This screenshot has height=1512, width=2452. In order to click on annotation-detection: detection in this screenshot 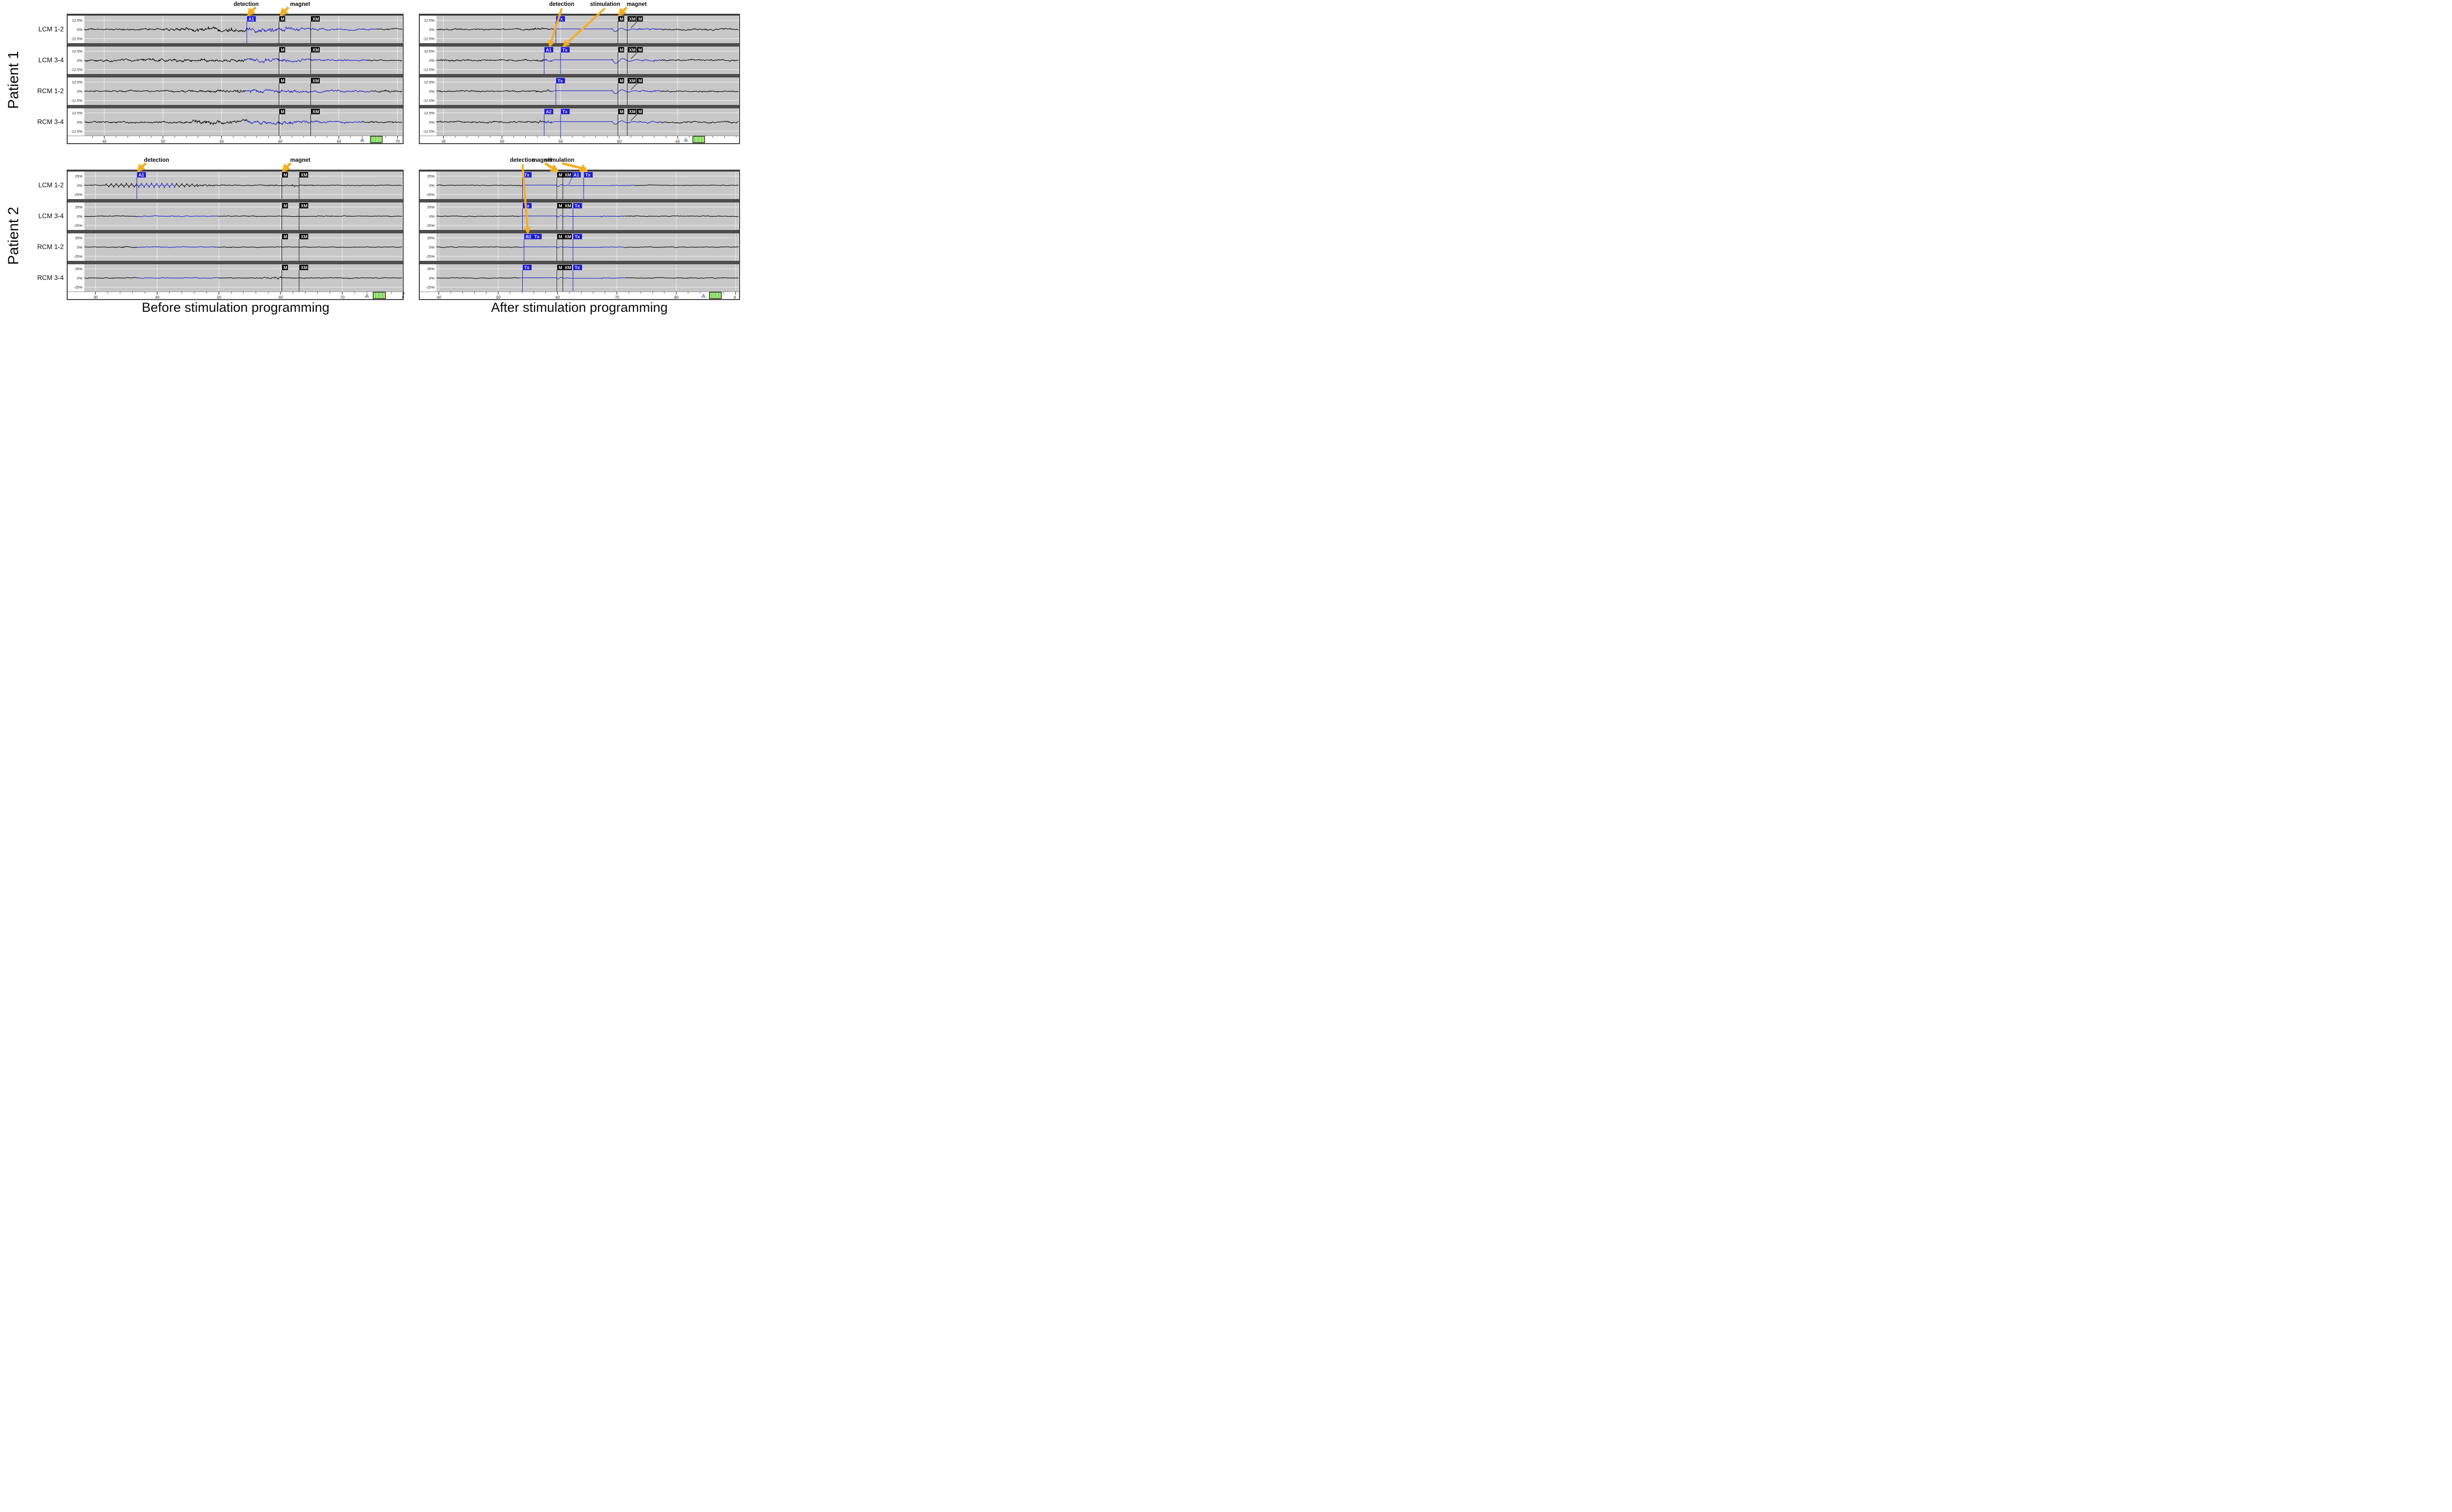, I will do `click(246, 9)`.